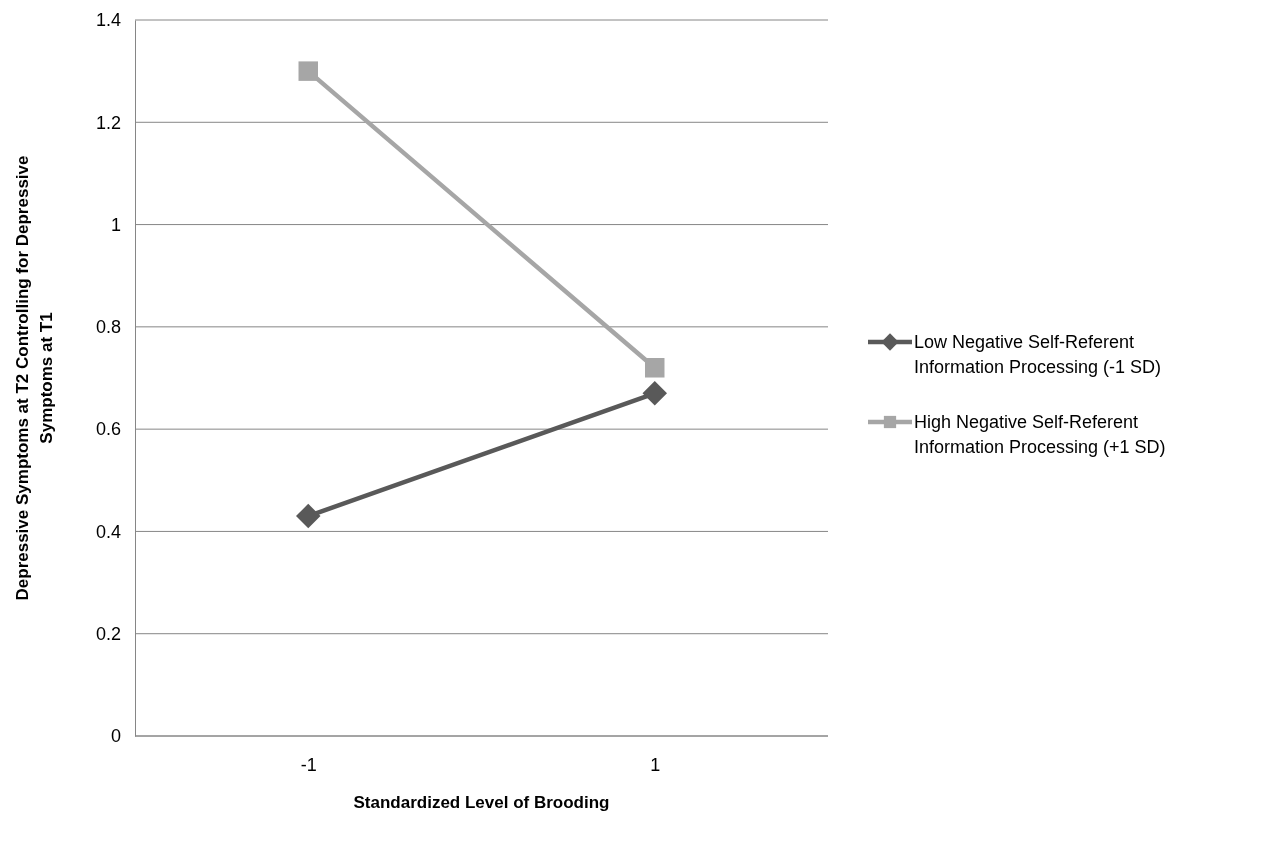 The image size is (1279, 842). I want to click on y-tick-label: 1.4, so click(108, 20).